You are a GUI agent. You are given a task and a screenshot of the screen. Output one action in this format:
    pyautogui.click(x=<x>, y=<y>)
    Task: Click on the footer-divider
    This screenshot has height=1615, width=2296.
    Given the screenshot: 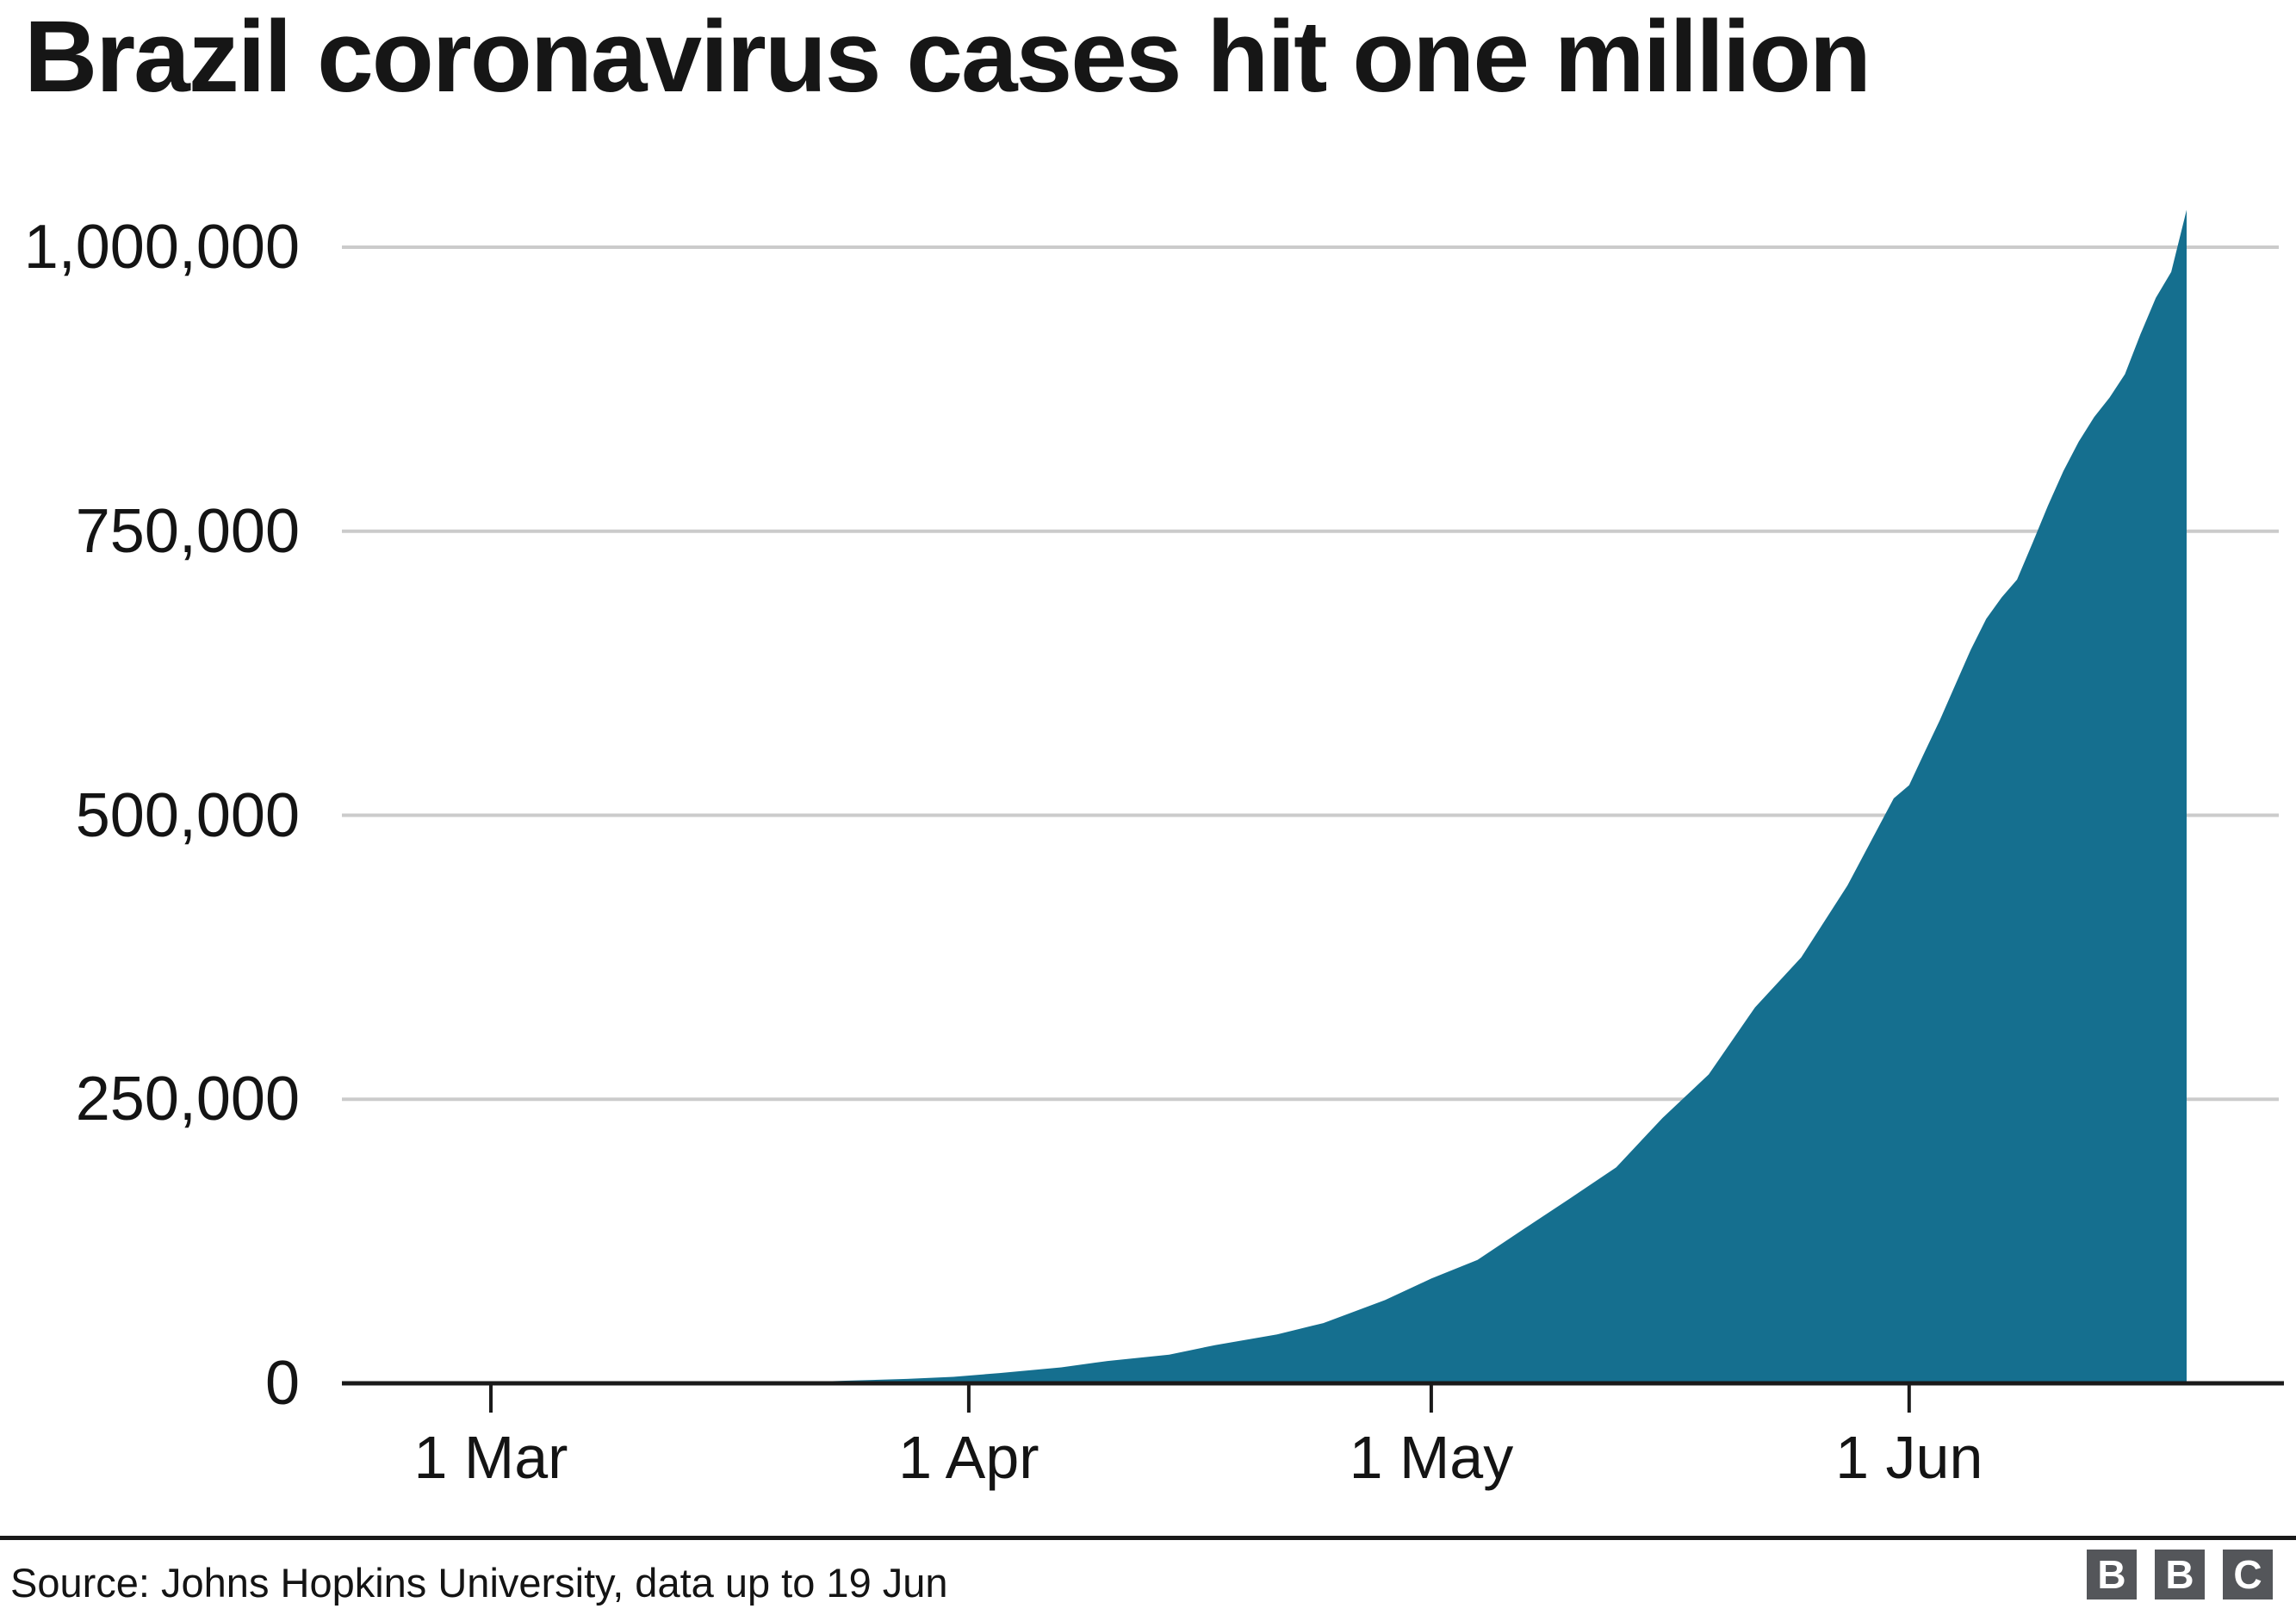 What is the action you would take?
    pyautogui.click(x=1148, y=1538)
    